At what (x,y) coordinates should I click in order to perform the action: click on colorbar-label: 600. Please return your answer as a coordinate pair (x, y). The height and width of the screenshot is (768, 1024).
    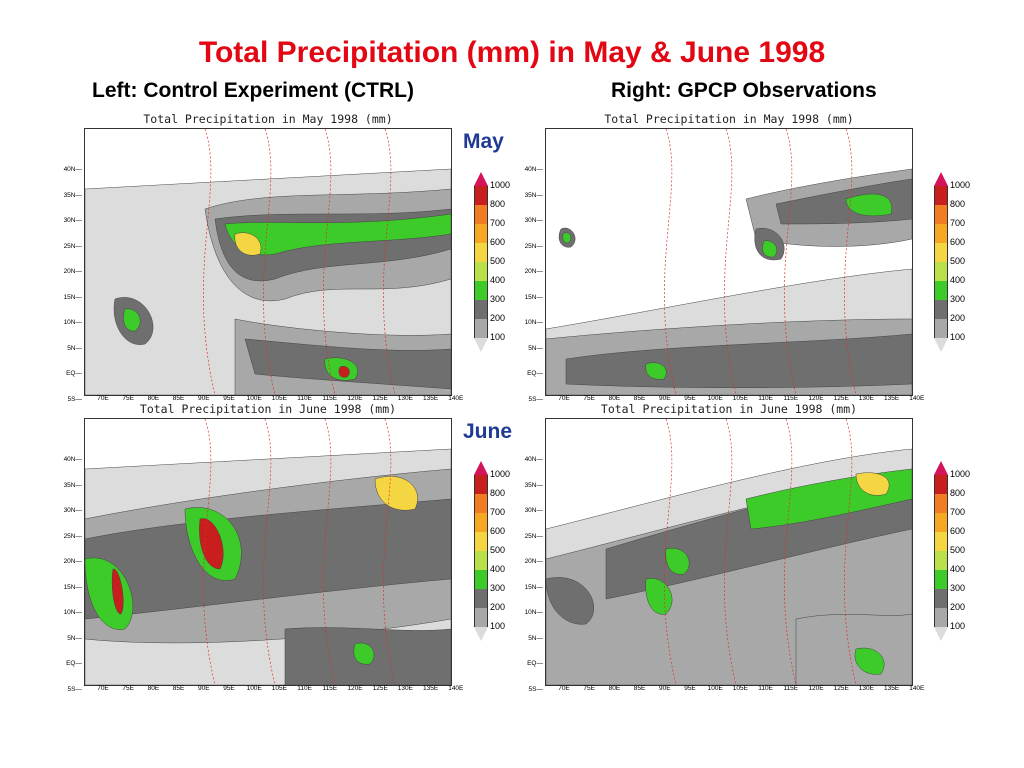
    Looking at the image, I should click on (498, 531).